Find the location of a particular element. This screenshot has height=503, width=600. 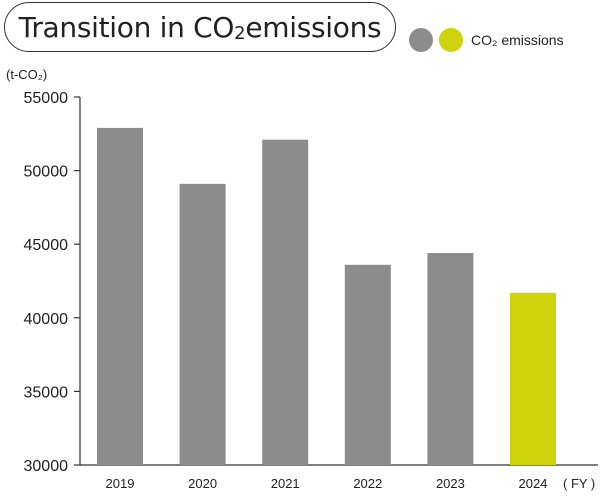

x-tick-label-2020: 2020 is located at coordinates (202, 483).